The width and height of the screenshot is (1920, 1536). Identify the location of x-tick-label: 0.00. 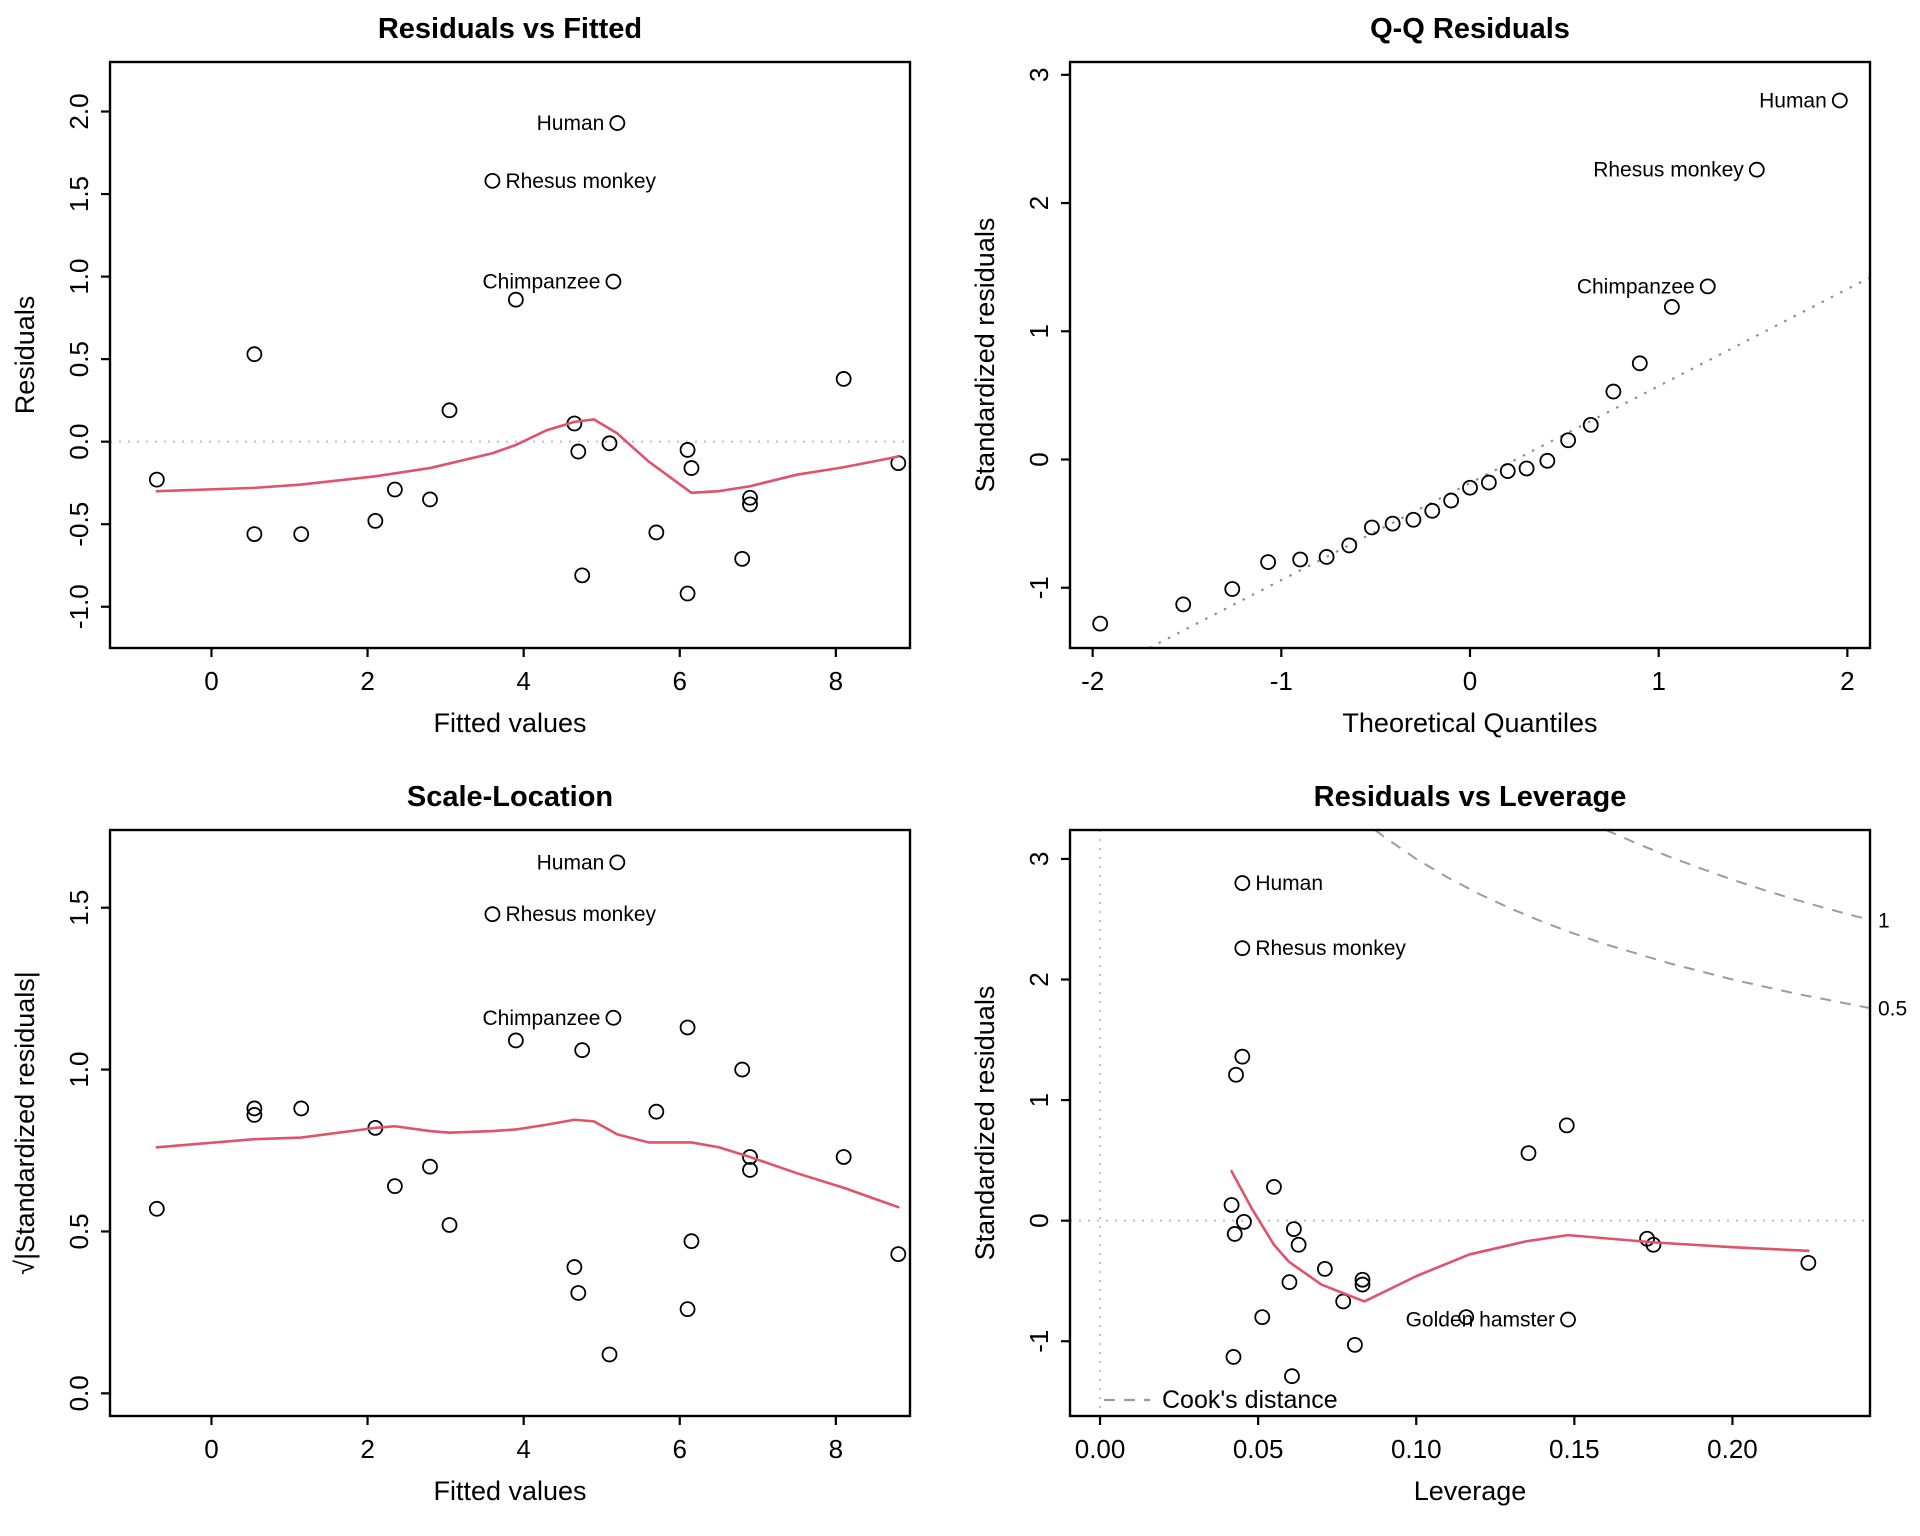
(1100, 1449).